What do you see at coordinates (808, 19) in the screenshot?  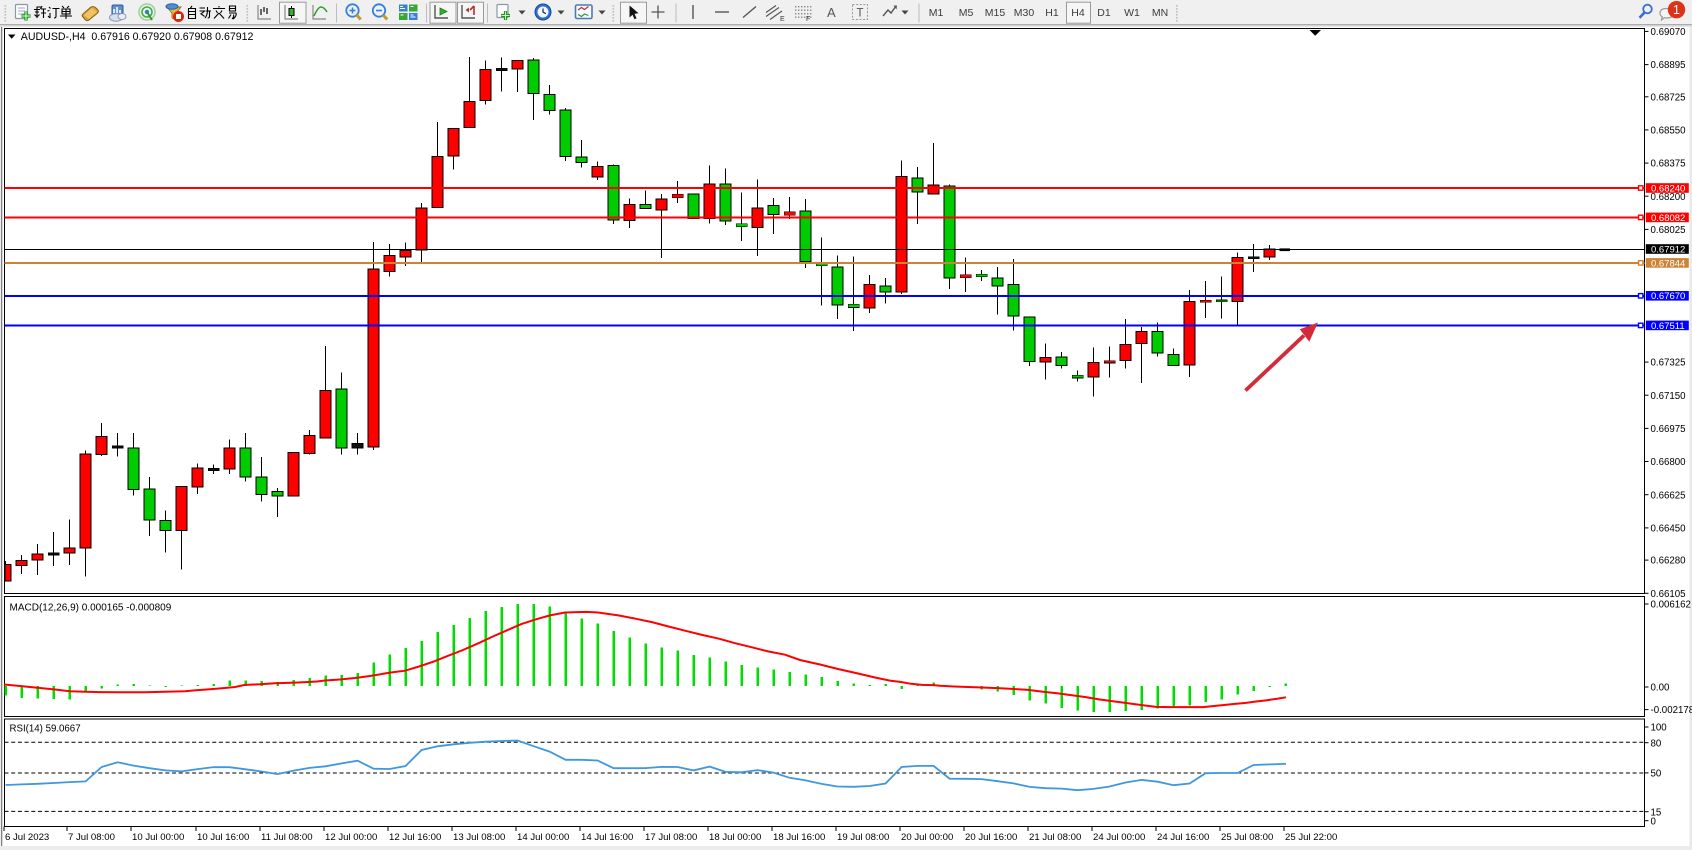 I see `svg-text: F` at bounding box center [808, 19].